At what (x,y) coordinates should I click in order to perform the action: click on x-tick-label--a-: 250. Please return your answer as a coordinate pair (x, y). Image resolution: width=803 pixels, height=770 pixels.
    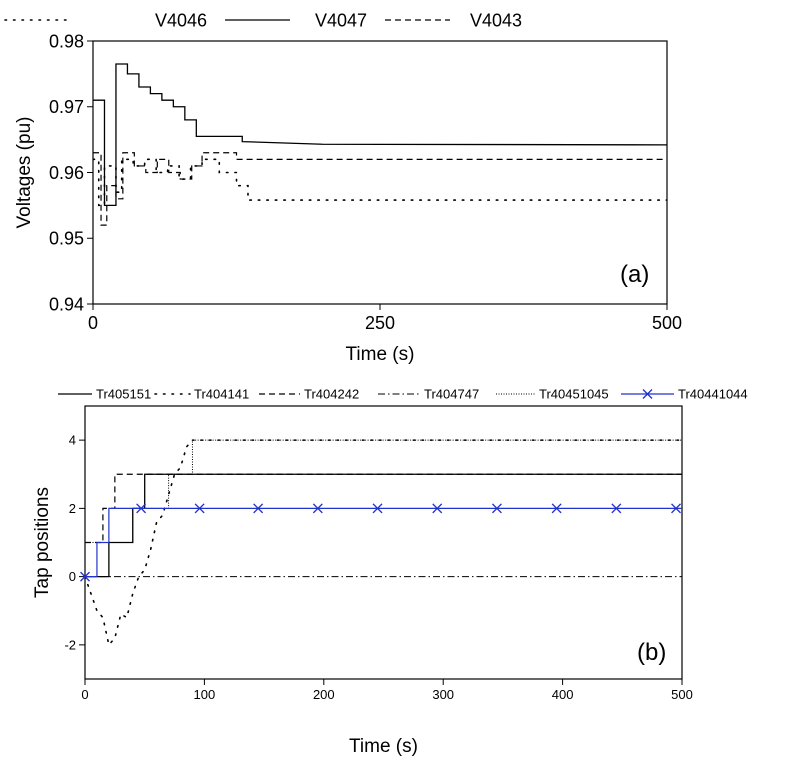
    Looking at the image, I should click on (380, 323).